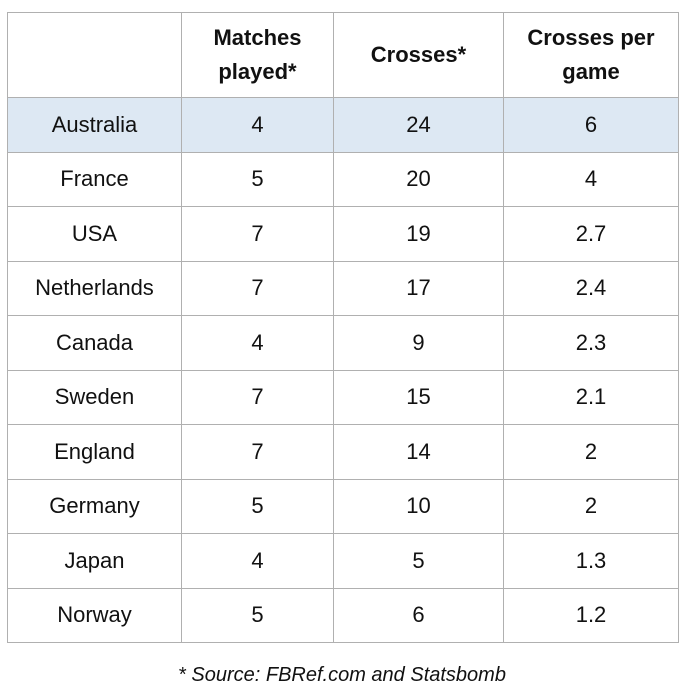  Describe the element at coordinates (418, 234) in the screenshot. I see `value-cell: 19` at that location.